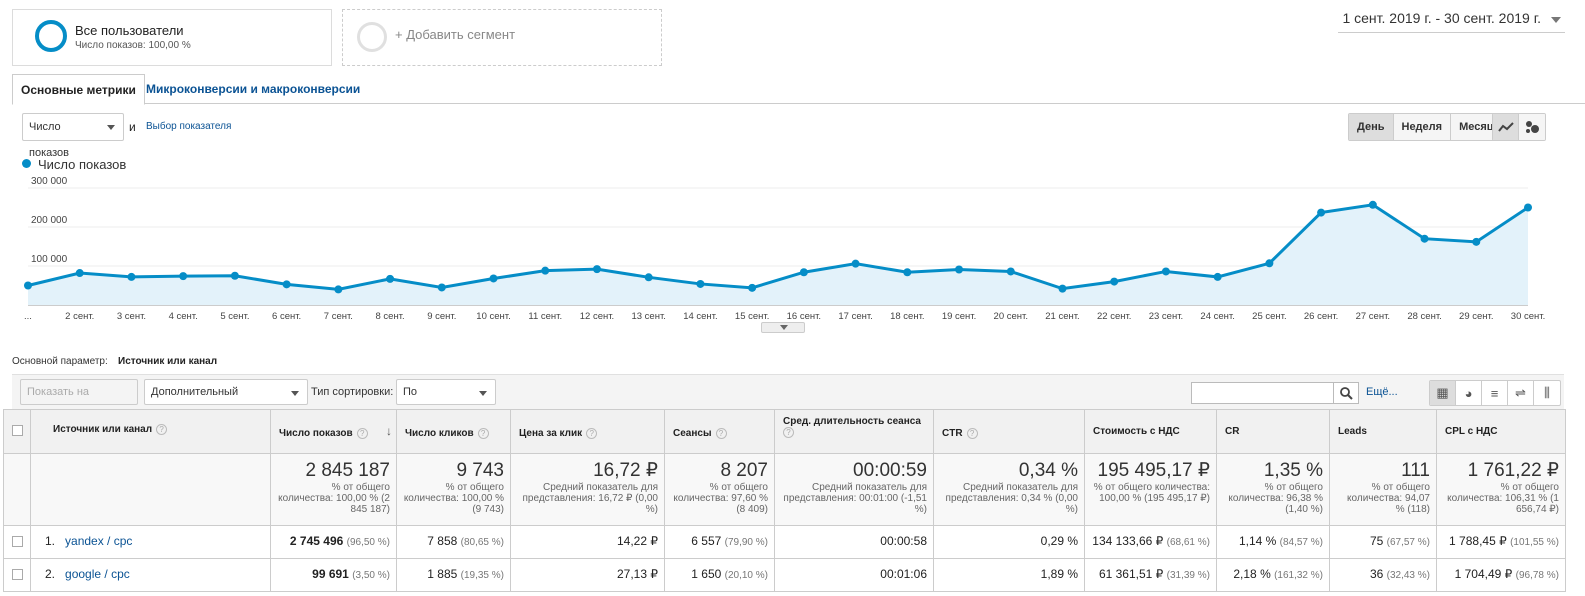 The height and width of the screenshot is (596, 1585). I want to click on segment-all-users: Все пользователи Число показов: 100,00 %, so click(172, 37).